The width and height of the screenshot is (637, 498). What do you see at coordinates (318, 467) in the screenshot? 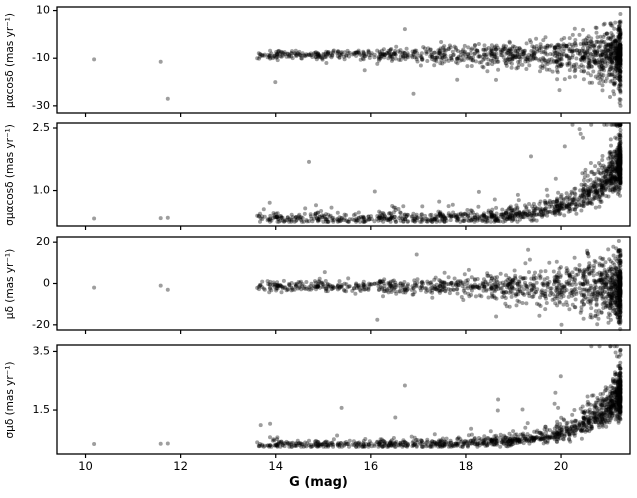
I see `x-axis-tick-labels: 10 12 14 16 18 20` at bounding box center [318, 467].